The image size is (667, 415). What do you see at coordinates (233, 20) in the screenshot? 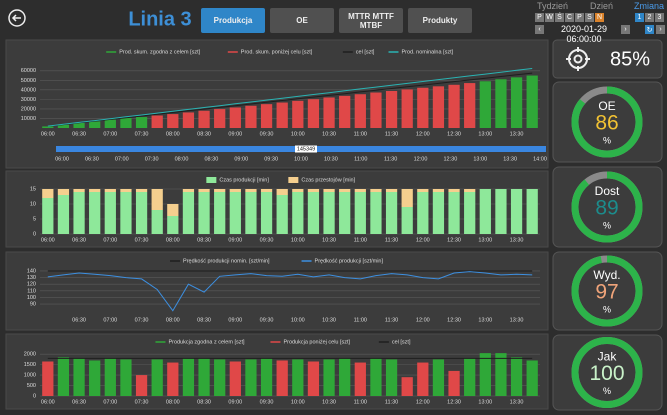
I see `tab: Produkcja` at bounding box center [233, 20].